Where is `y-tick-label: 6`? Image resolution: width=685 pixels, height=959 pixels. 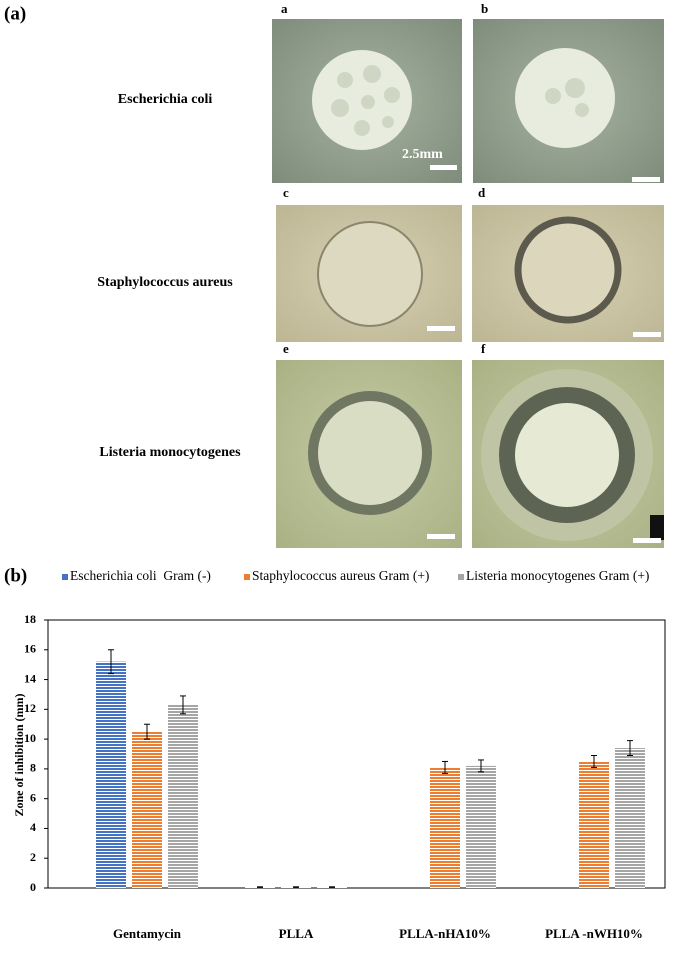 y-tick-label: 6 is located at coordinates (33, 797).